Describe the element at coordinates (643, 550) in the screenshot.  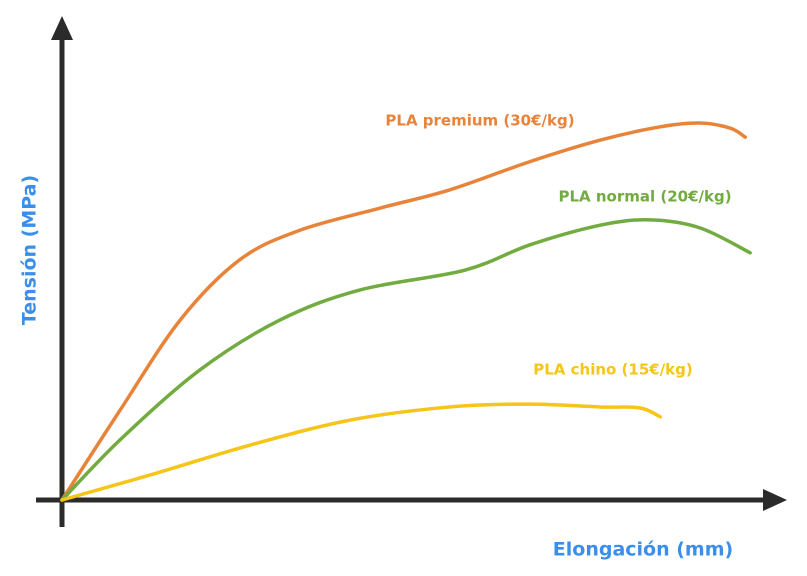
I see `x-axis-label: Elongación (mm)` at that location.